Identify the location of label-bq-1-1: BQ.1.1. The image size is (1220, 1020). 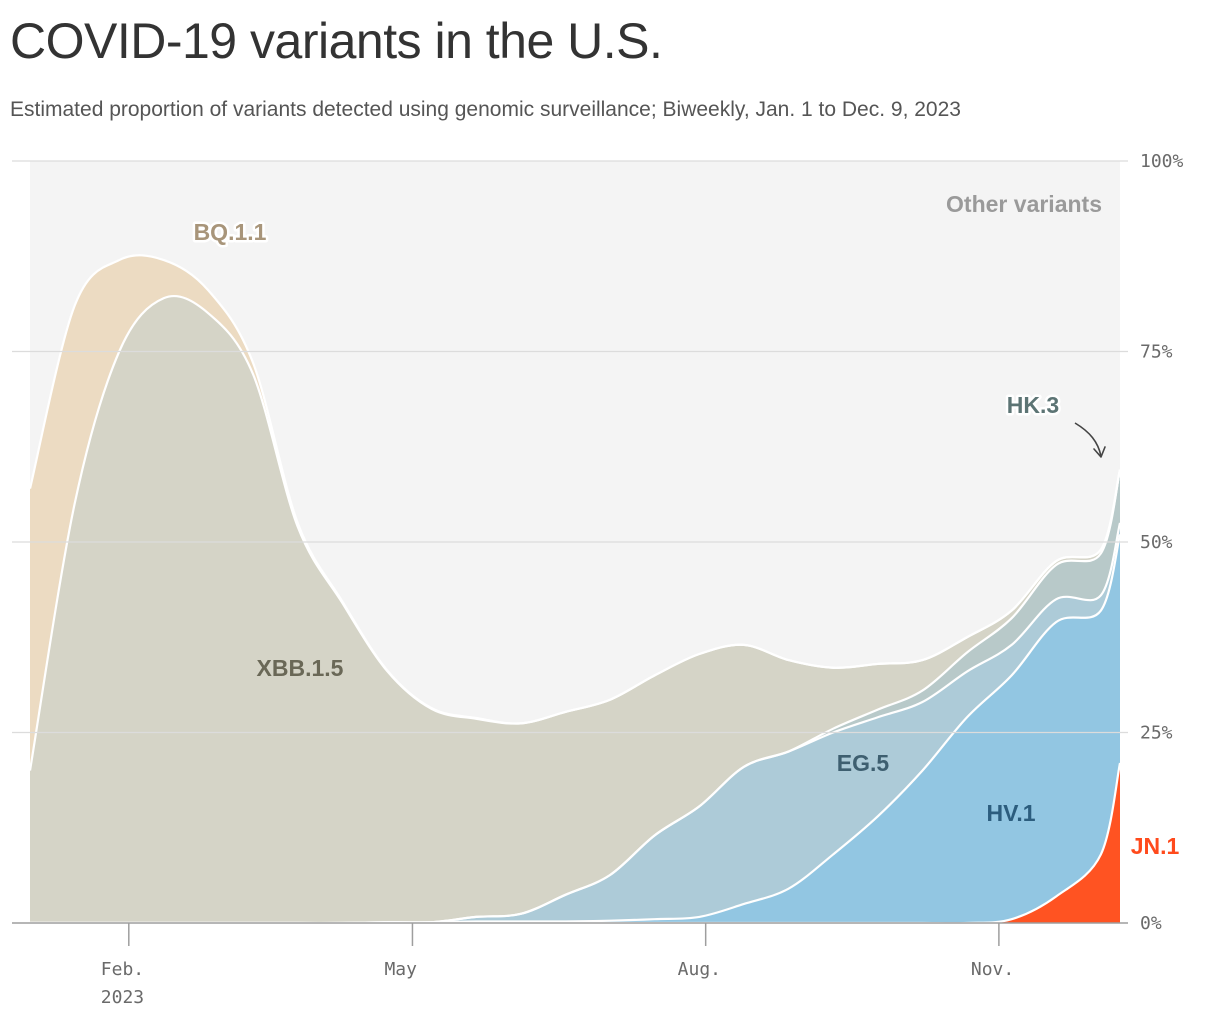
(230, 232).